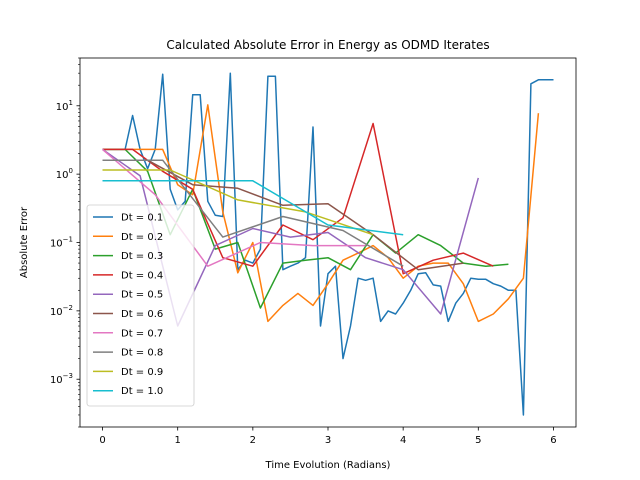 The image size is (640, 480). I want to click on x-axis: 0 1 2 3 4 5 6, so click(328, 436).